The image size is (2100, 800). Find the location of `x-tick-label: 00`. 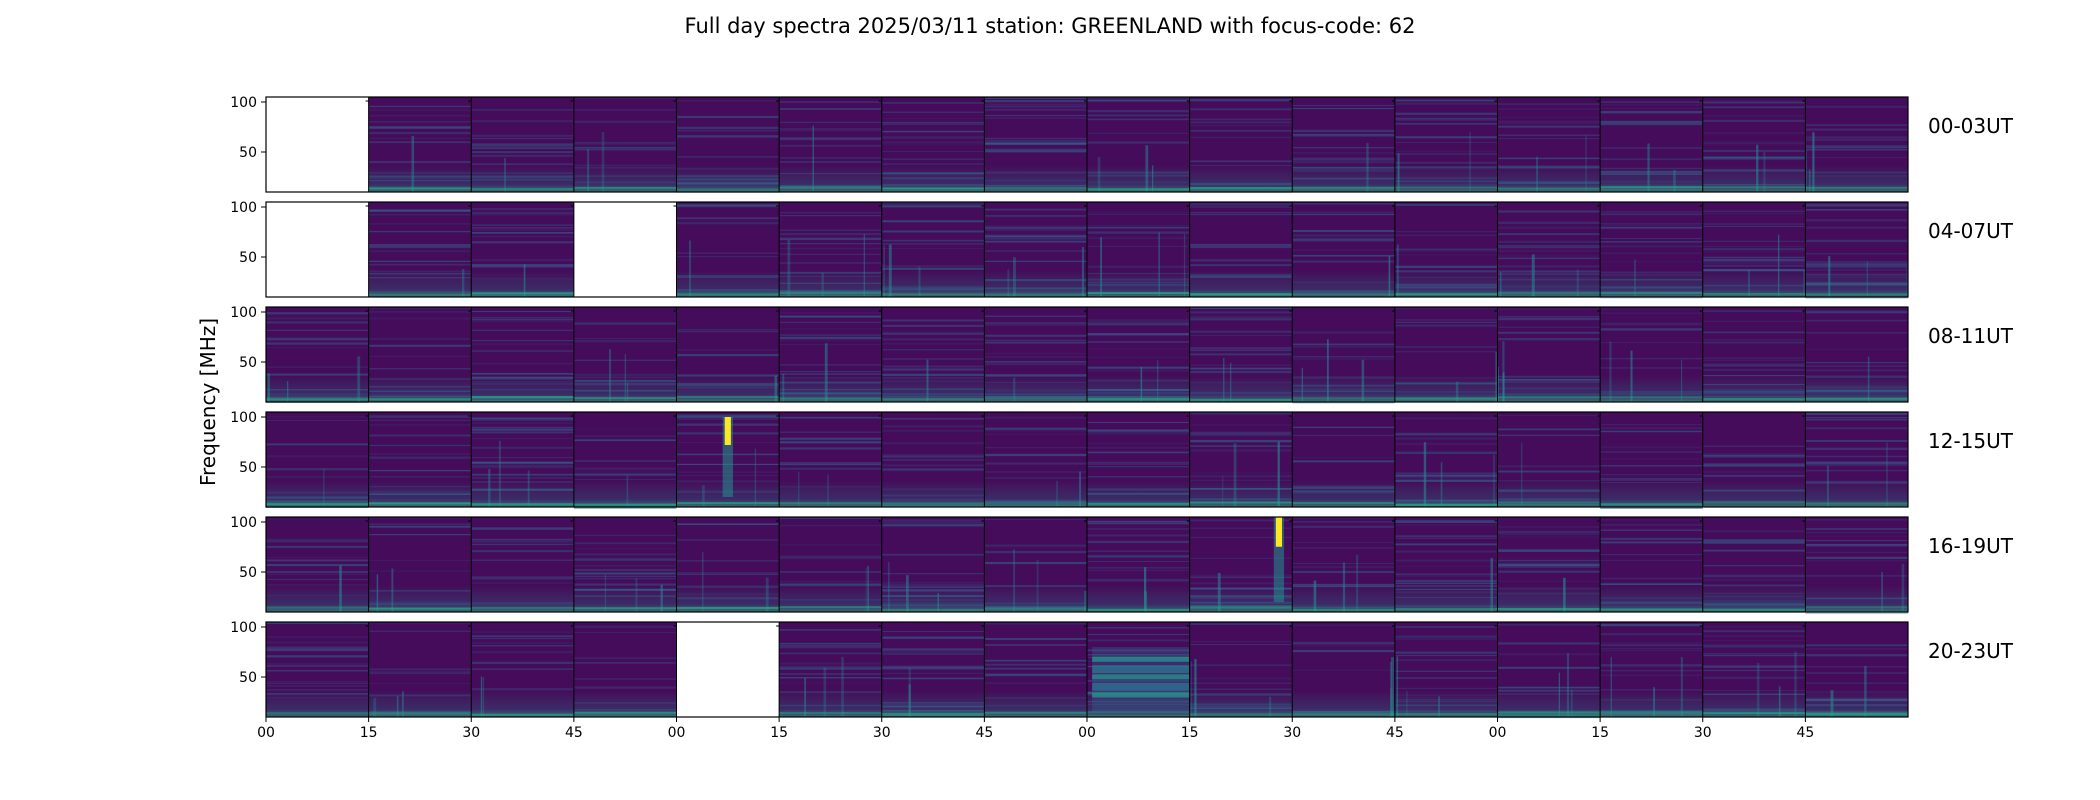

x-tick-label: 00 is located at coordinates (1498, 733).